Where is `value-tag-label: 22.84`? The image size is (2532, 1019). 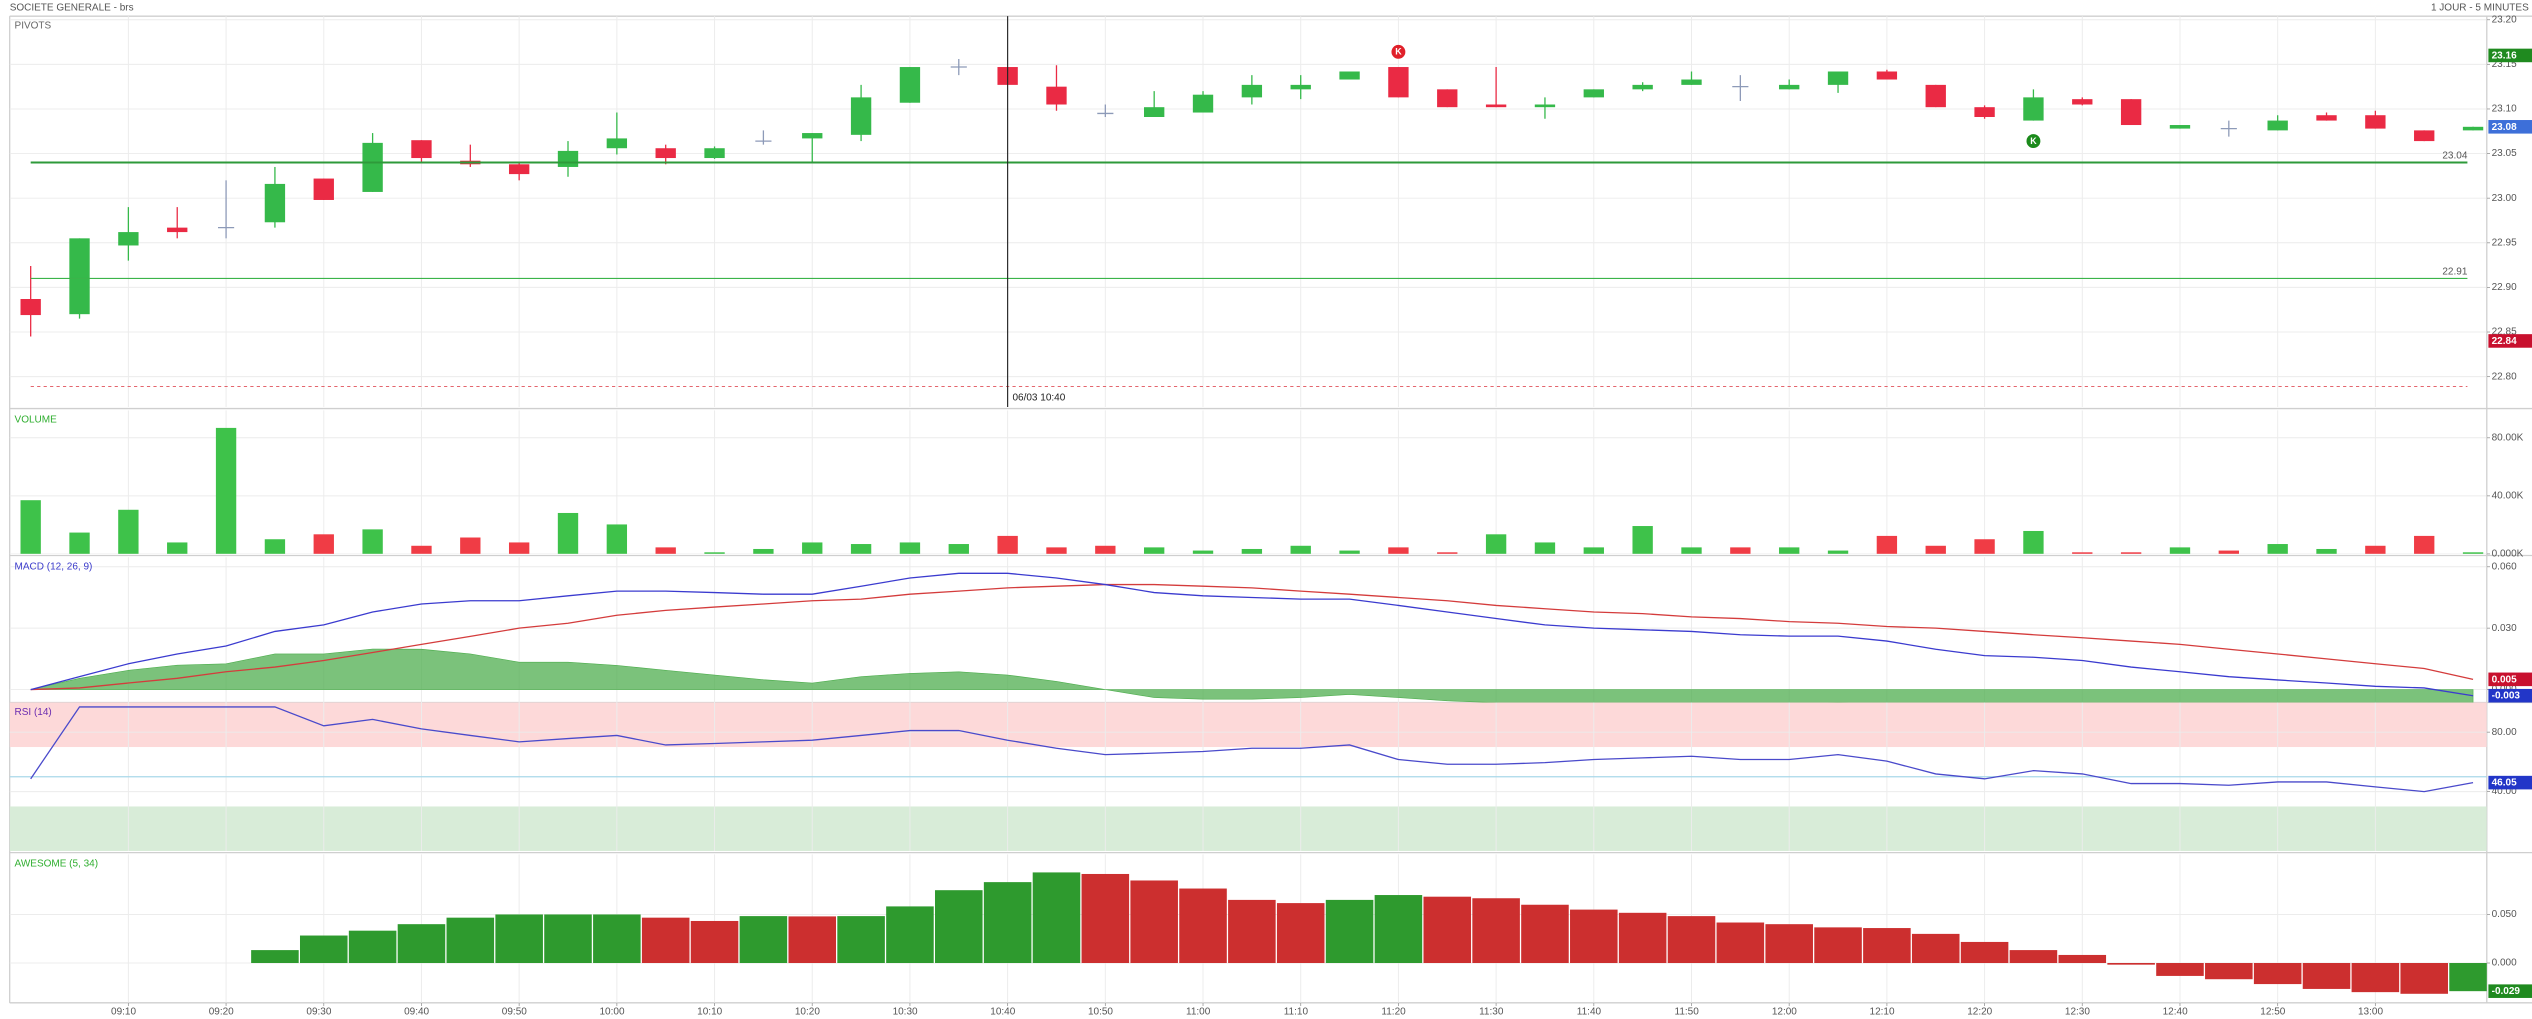
value-tag-label: 22.84 is located at coordinates (2504, 341).